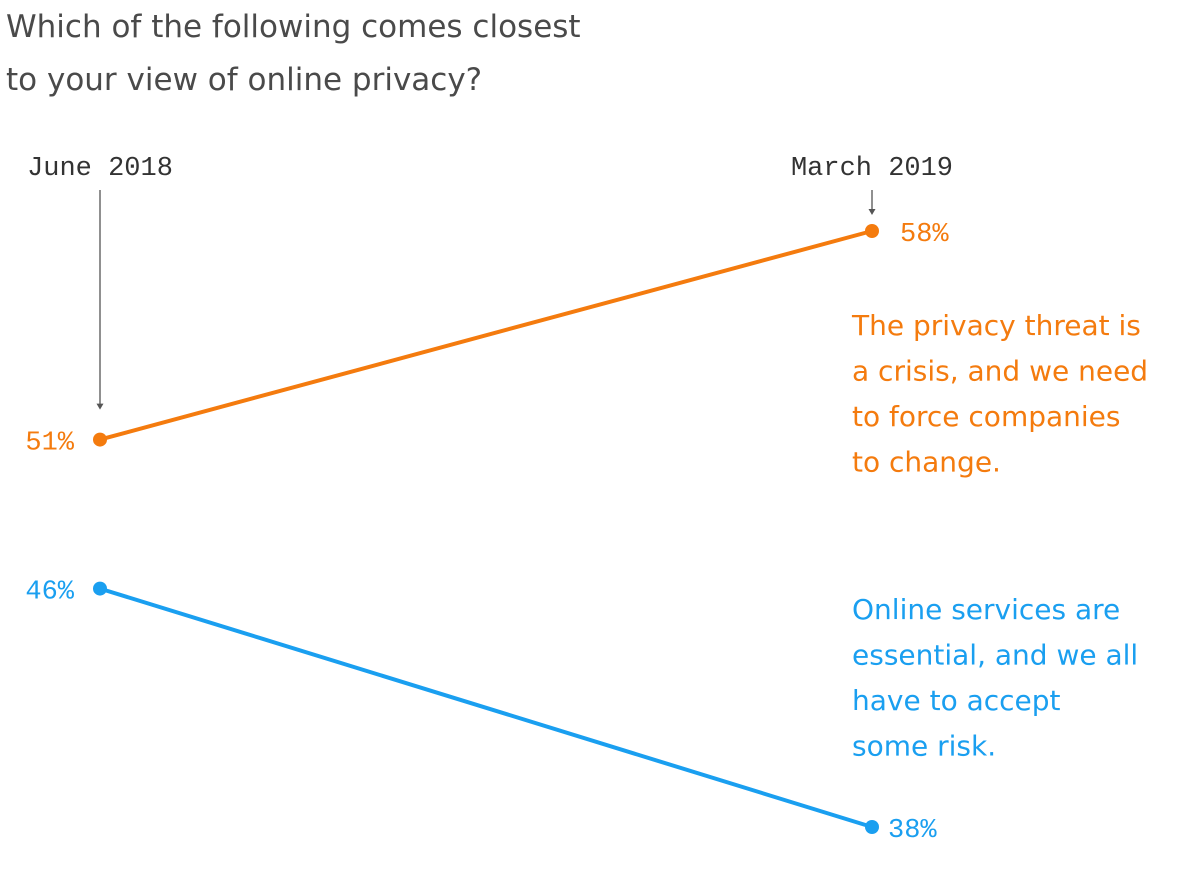  I want to click on value-label-start: 46%, so click(49, 593).